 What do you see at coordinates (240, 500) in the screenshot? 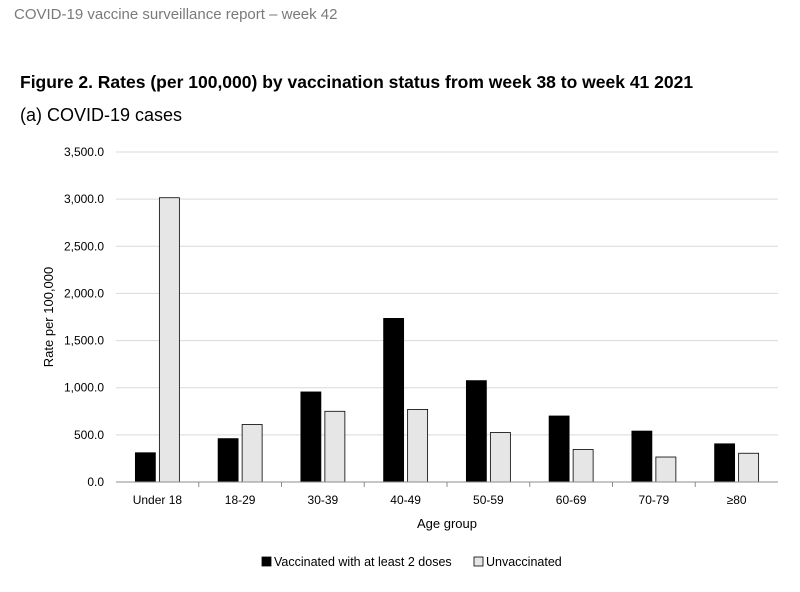
I see `x-tick-label: 18-29` at bounding box center [240, 500].